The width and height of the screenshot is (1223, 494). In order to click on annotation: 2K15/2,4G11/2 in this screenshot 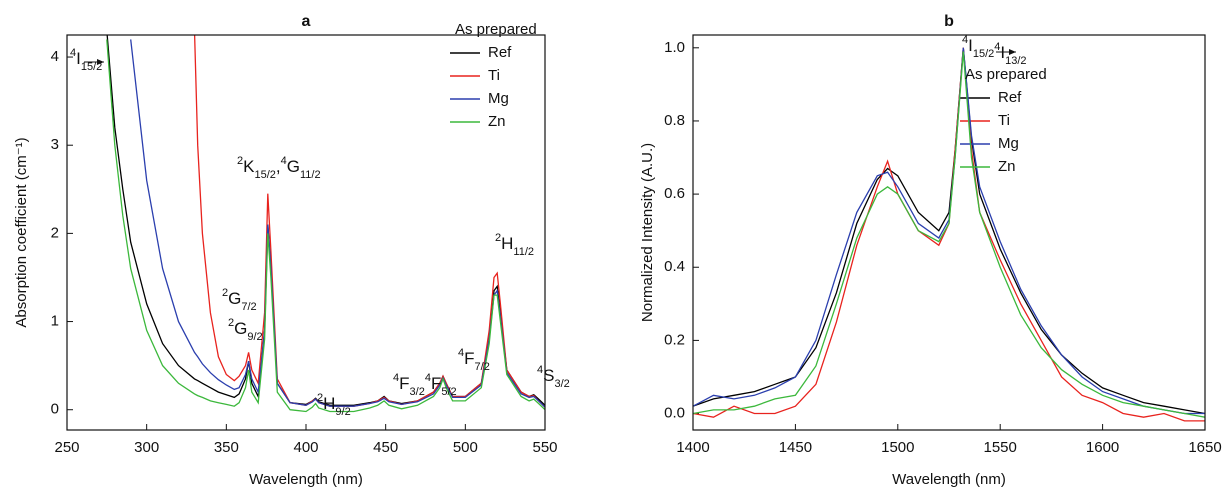, I will do `click(279, 168)`.